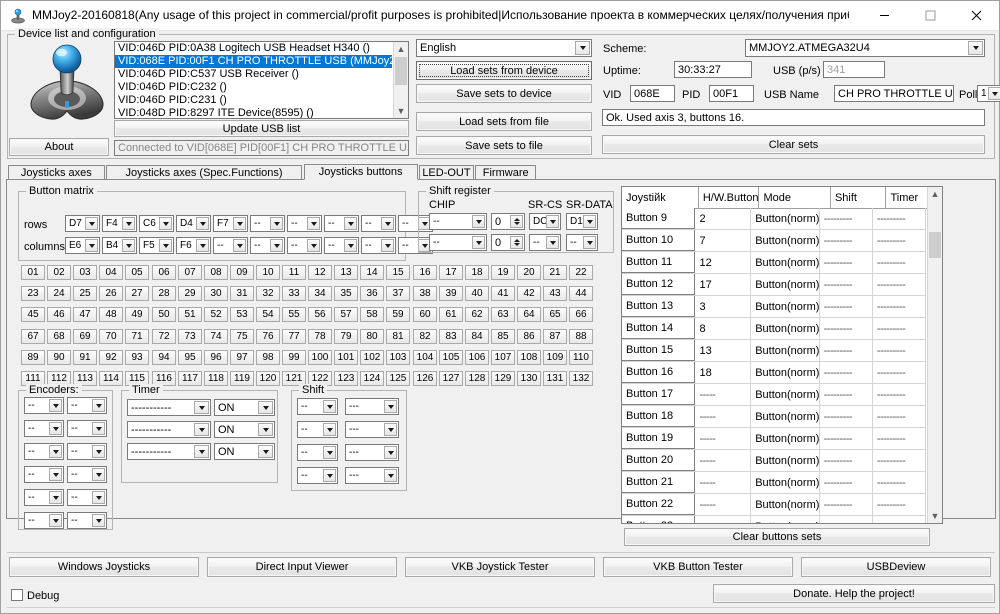  What do you see at coordinates (111, 336) in the screenshot?
I see `button-number-70: 70` at bounding box center [111, 336].